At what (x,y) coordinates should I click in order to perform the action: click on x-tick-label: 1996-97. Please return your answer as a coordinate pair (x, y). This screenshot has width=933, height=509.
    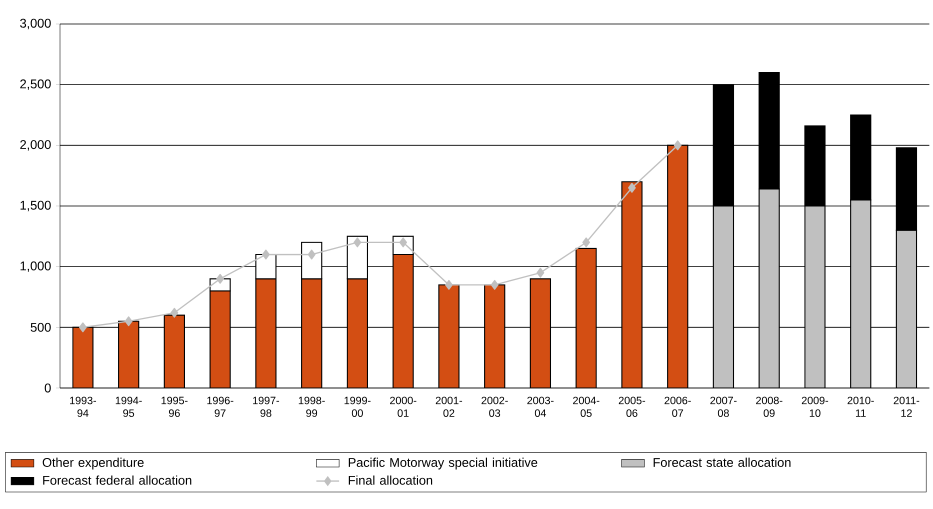
    Looking at the image, I should click on (220, 406).